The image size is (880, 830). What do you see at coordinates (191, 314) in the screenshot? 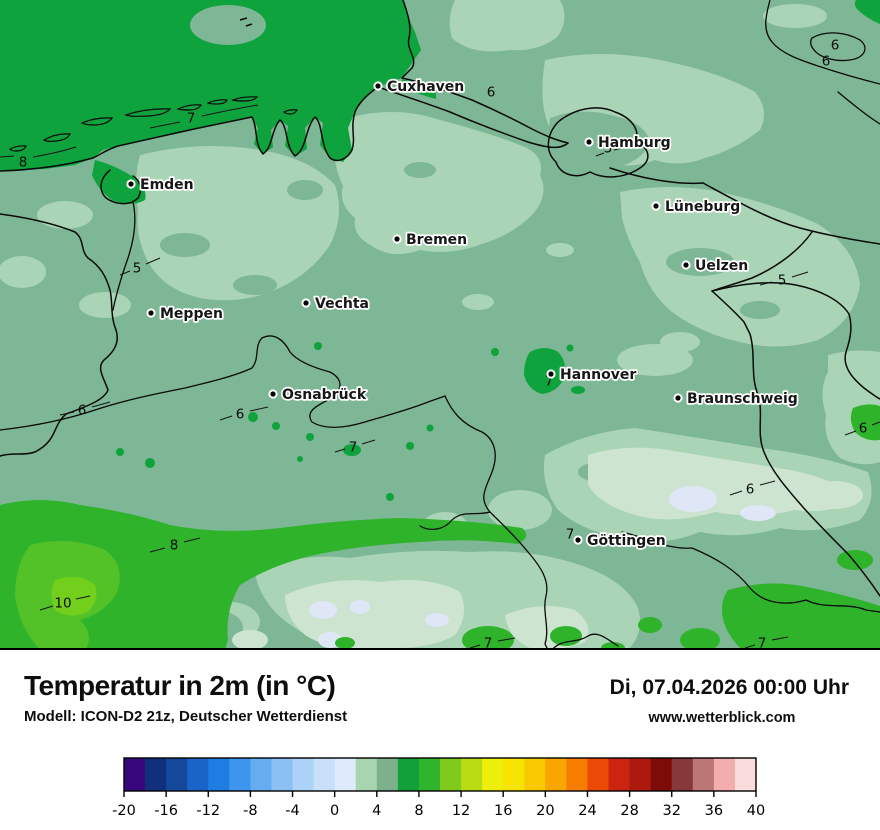
I see `city-label: Meppen` at bounding box center [191, 314].